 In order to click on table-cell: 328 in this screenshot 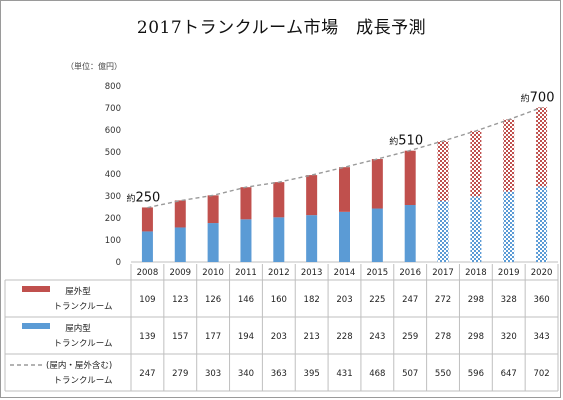, I will do `click(509, 300)`.